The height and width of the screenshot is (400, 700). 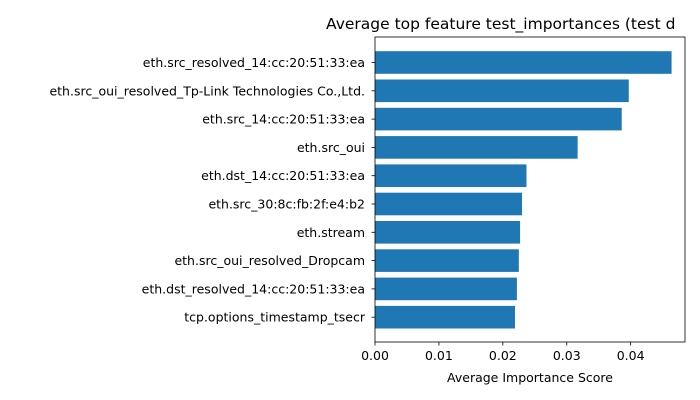 I want to click on x-tick-group: 0.00 0.01 0.02 0.03 0.04, so click(x=503, y=352).